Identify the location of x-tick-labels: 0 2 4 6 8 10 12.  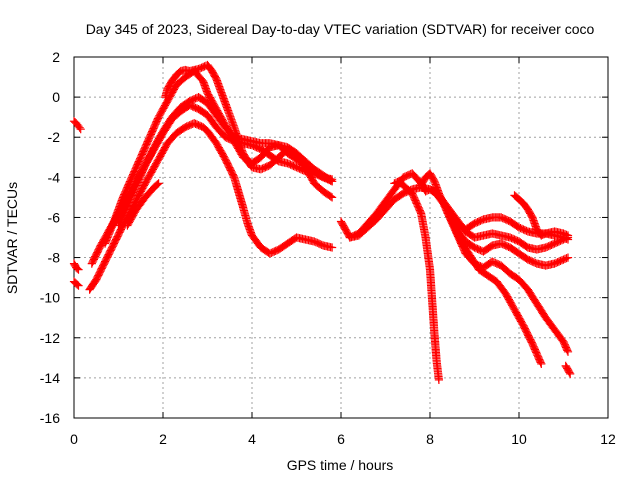
(343, 439).